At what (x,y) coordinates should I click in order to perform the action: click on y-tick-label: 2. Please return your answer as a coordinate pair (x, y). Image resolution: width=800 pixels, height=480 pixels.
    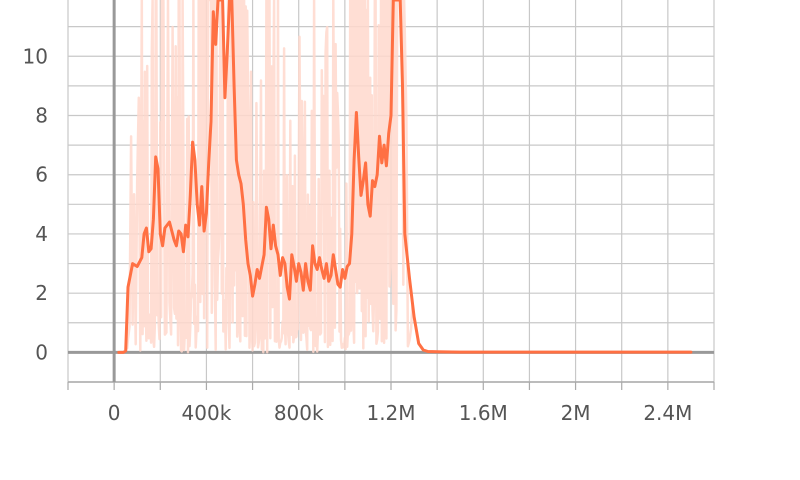
    Looking at the image, I should click on (41, 293).